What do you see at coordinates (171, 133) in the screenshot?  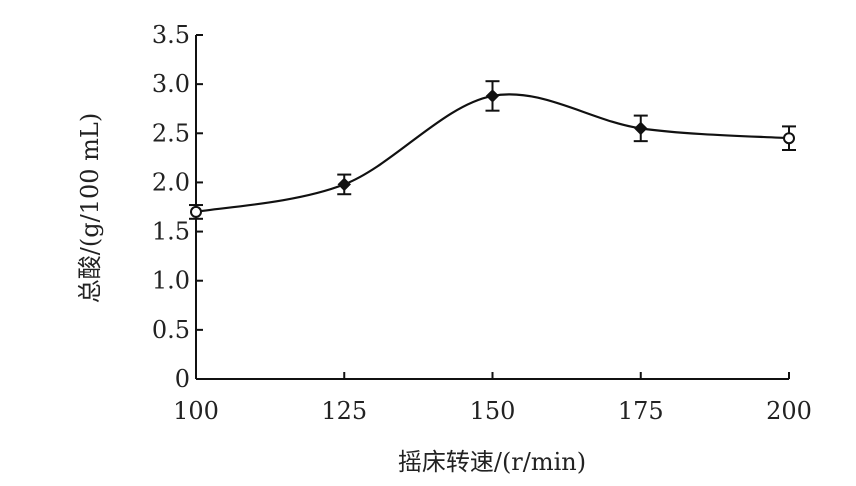 I see `y-tick-label: 2.5` at bounding box center [171, 133].